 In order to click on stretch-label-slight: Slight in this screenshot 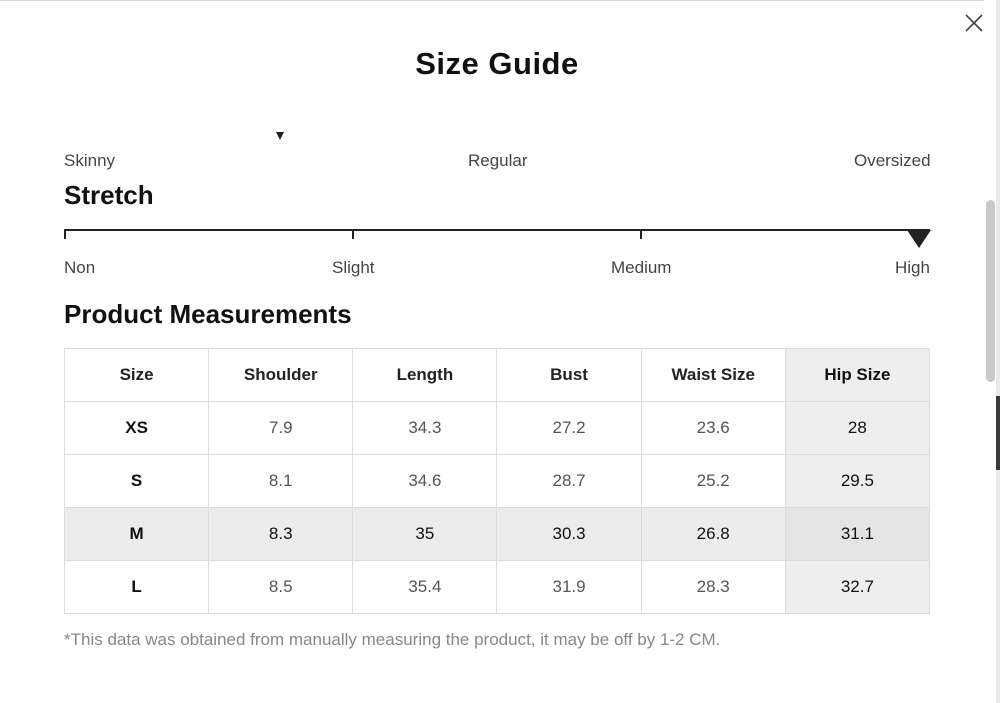, I will do `click(353, 267)`.